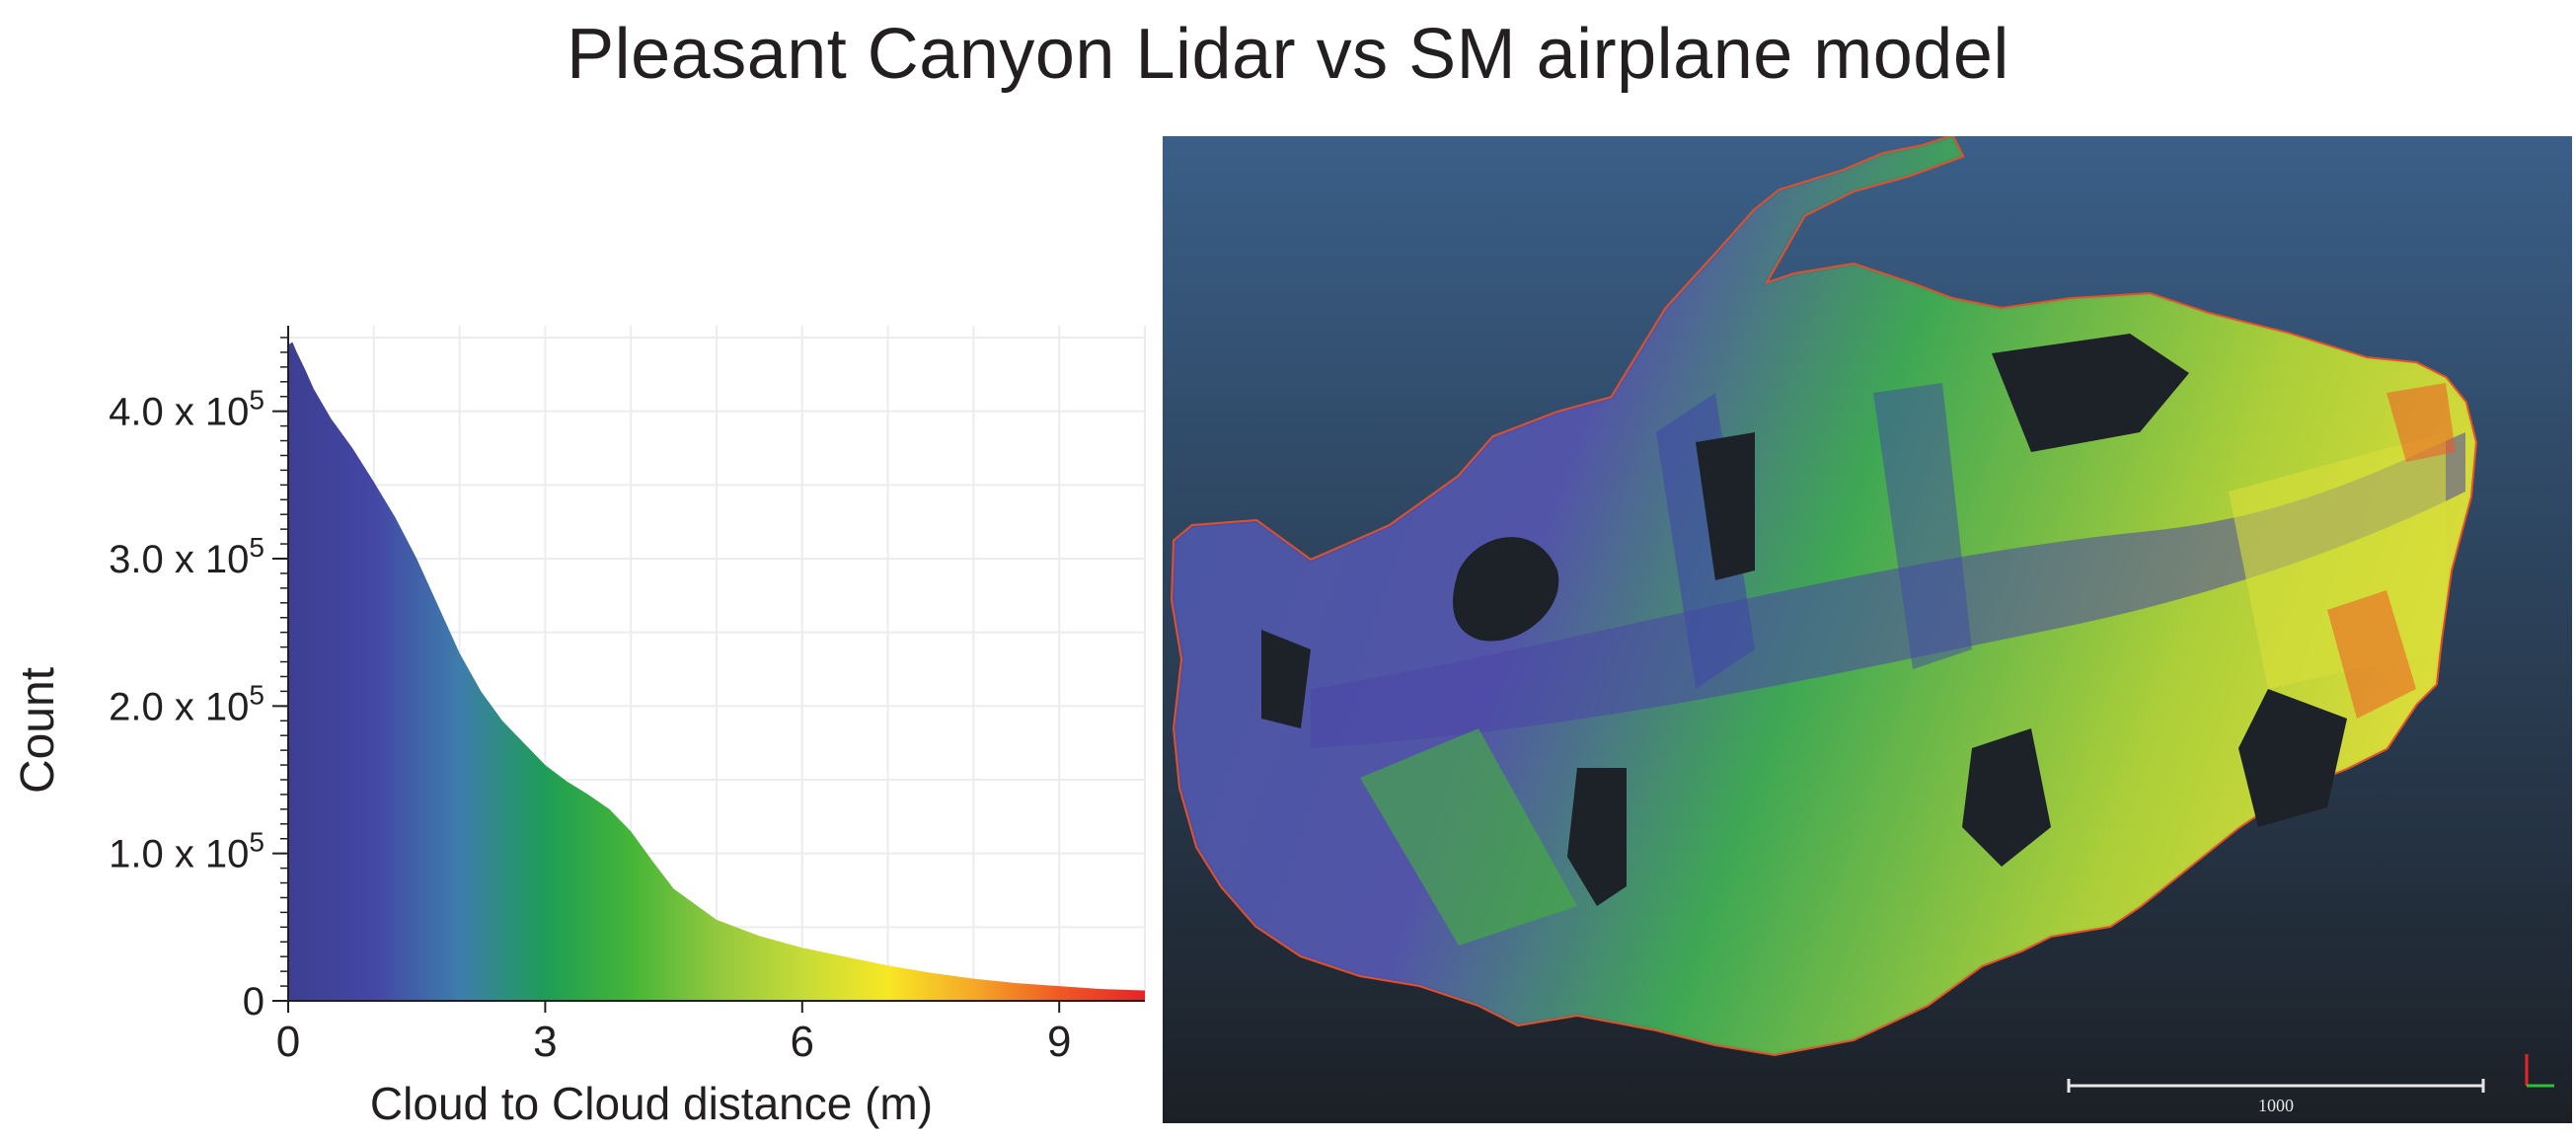 The height and width of the screenshot is (1139, 2576). I want to click on y-minor-ticks, so click(284, 669).